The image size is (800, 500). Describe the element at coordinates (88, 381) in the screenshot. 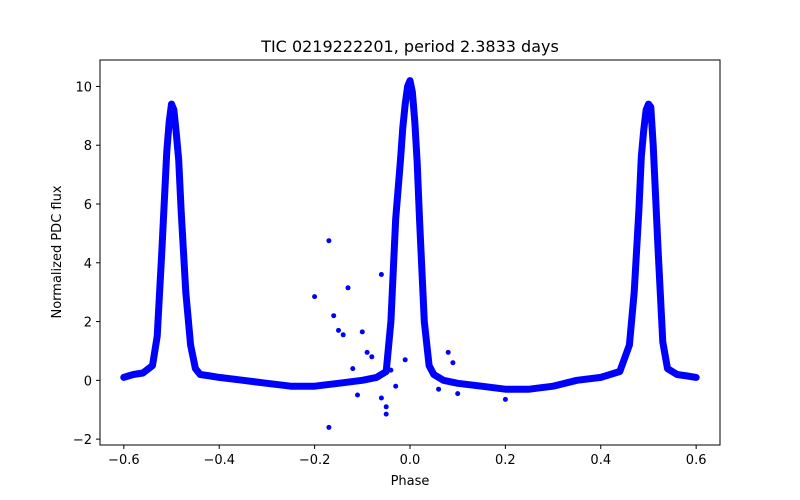

I see `y-tick-label: 0` at that location.